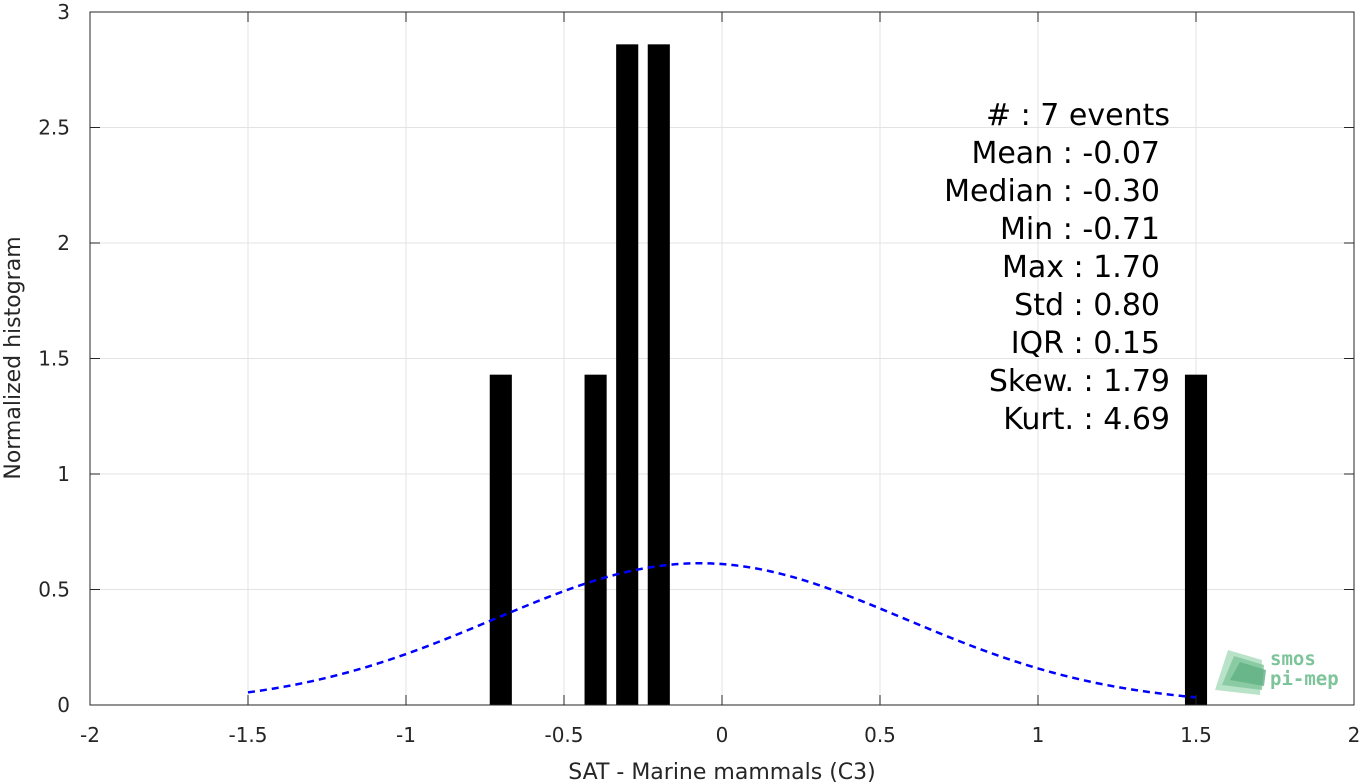 Image resolution: width=1366 pixels, height=784 pixels. Describe the element at coordinates (1079, 381) in the screenshot. I see `stat-line: Skew. : 1.79` at that location.